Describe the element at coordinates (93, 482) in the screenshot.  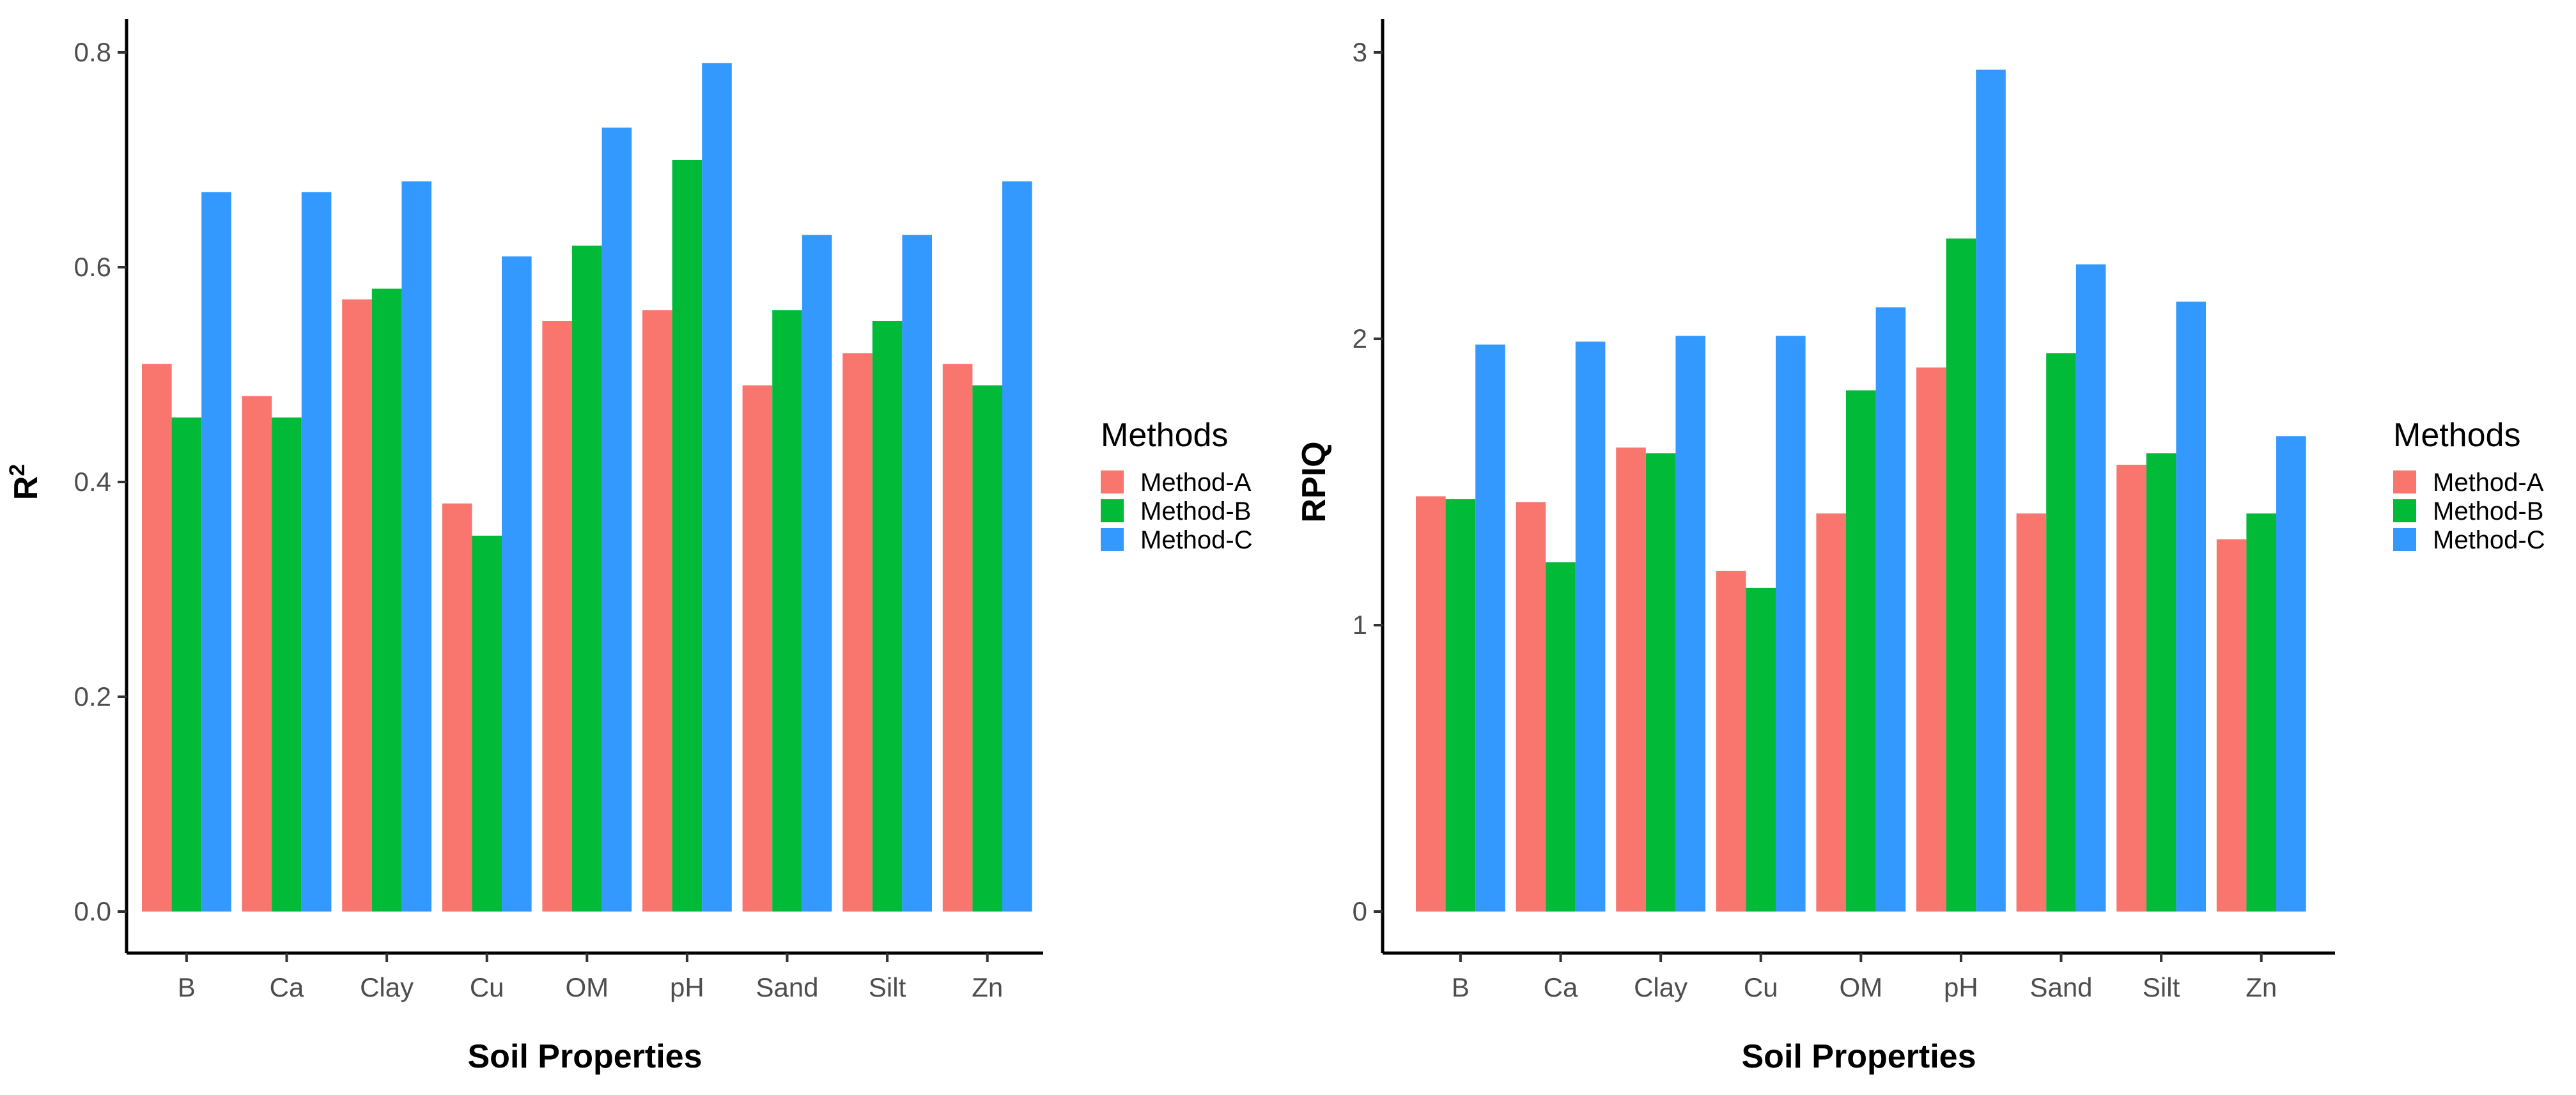
I see `y-tick-label: 0.4` at that location.